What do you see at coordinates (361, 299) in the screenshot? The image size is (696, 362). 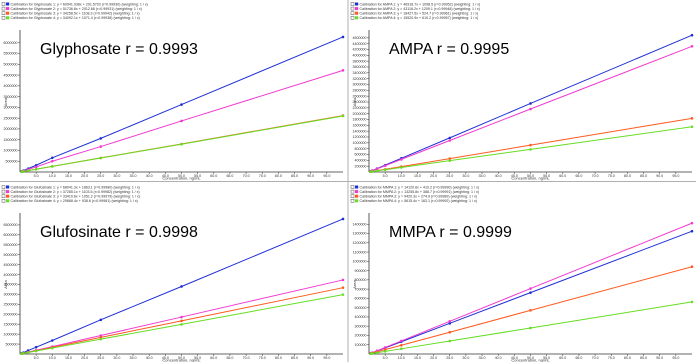 I see `y-tick-label: 600000` at bounding box center [361, 299].